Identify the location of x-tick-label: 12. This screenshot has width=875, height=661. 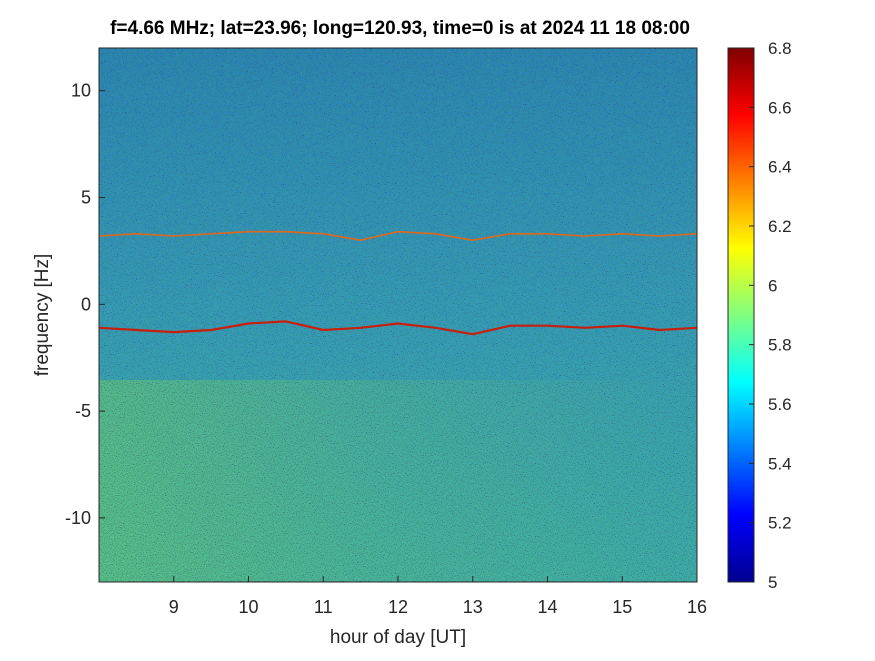
(398, 607).